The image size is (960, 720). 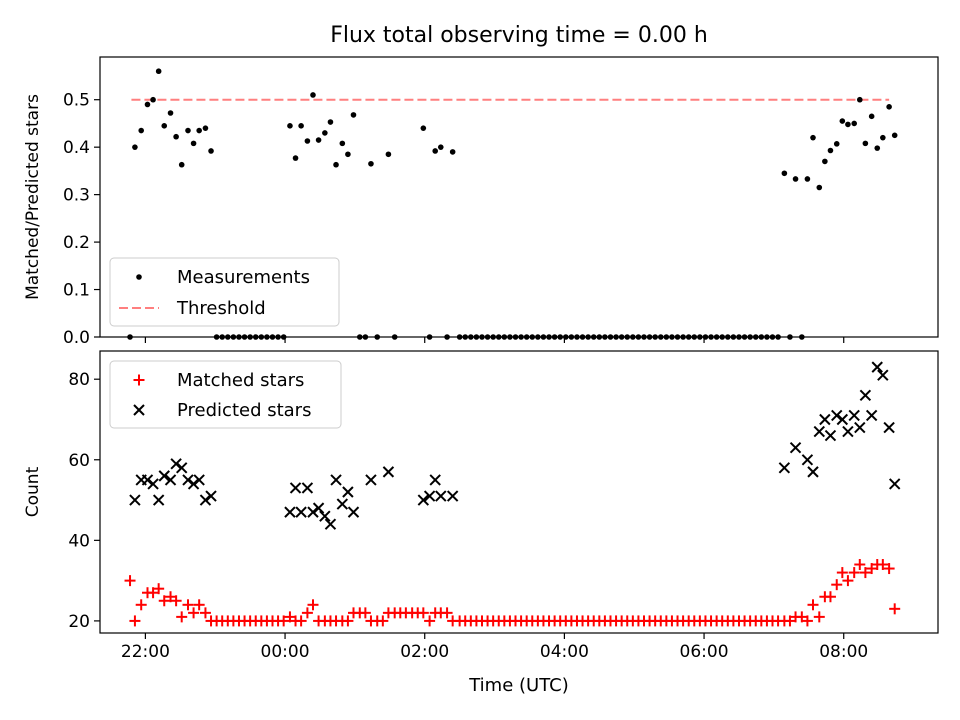 What do you see at coordinates (76, 101) in the screenshot?
I see `top-y-tick-label: 0.5` at bounding box center [76, 101].